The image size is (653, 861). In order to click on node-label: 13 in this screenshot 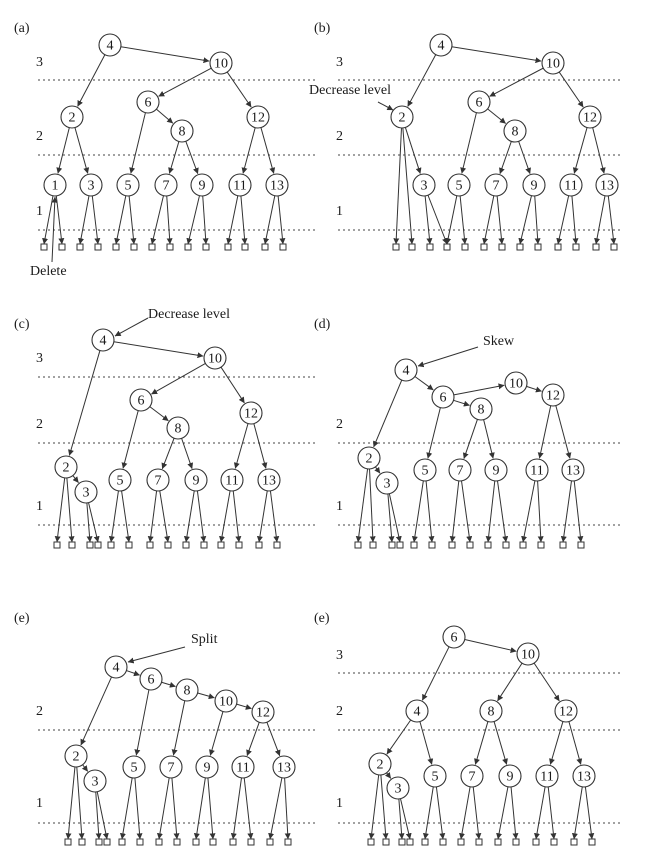, I will do `click(584, 777)`.